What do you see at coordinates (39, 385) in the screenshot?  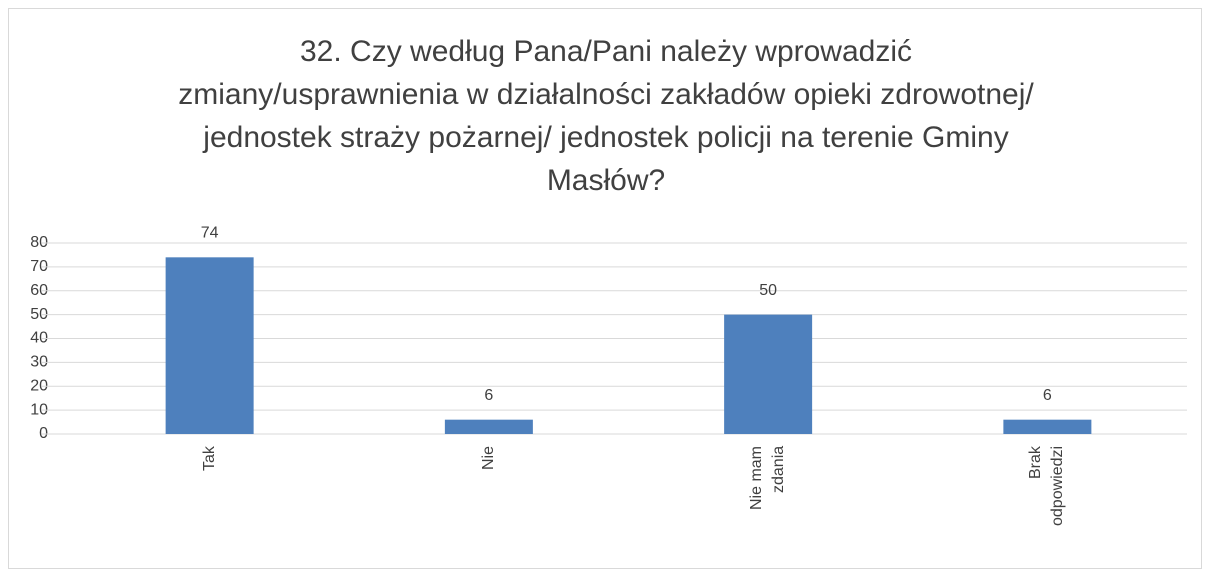 I see `y-tick-label: 20` at bounding box center [39, 385].